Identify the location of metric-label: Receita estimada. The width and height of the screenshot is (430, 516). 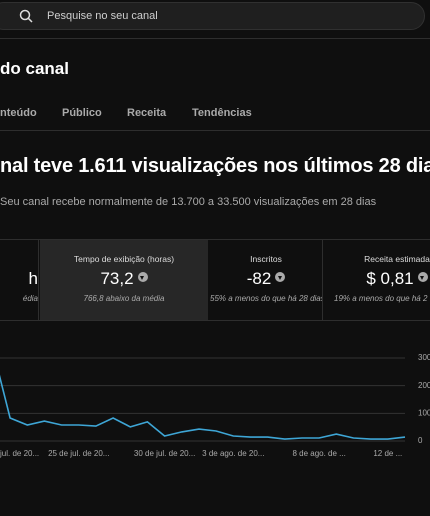
(397, 259).